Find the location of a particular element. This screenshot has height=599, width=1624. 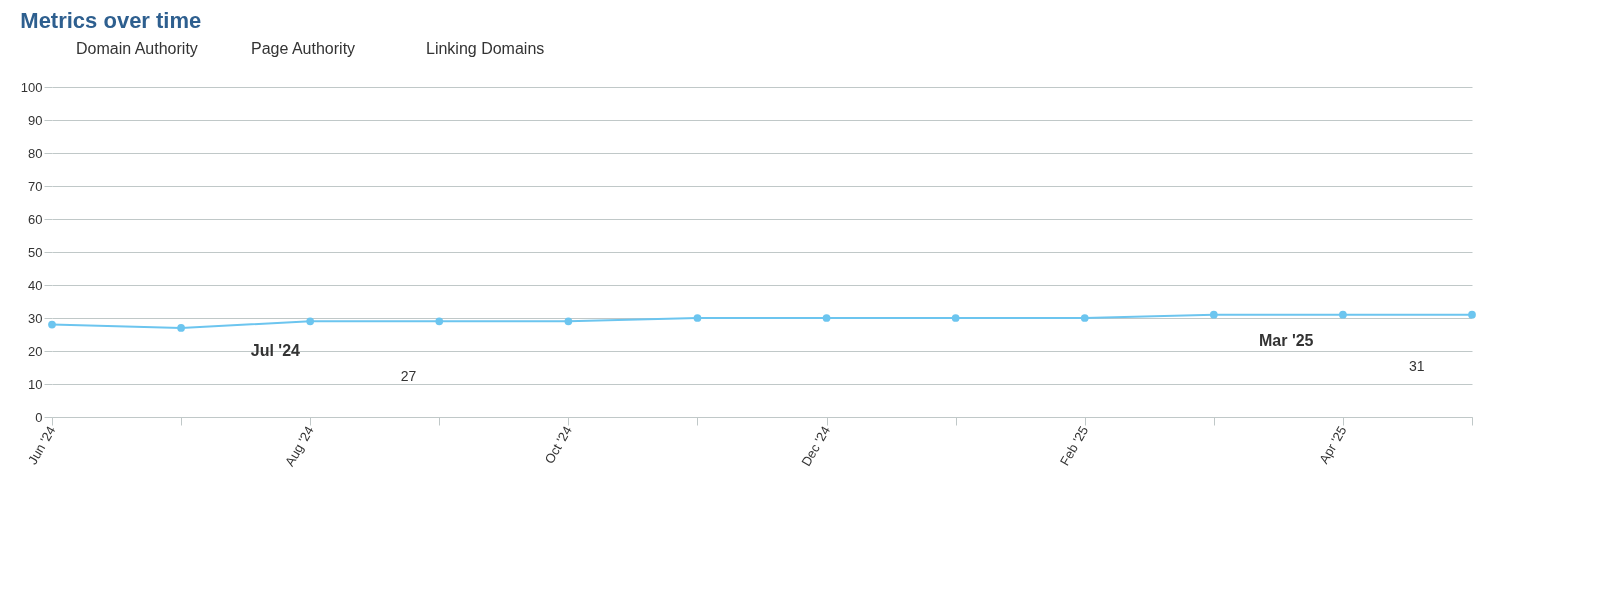

annotation: 27 is located at coordinates (408, 376).